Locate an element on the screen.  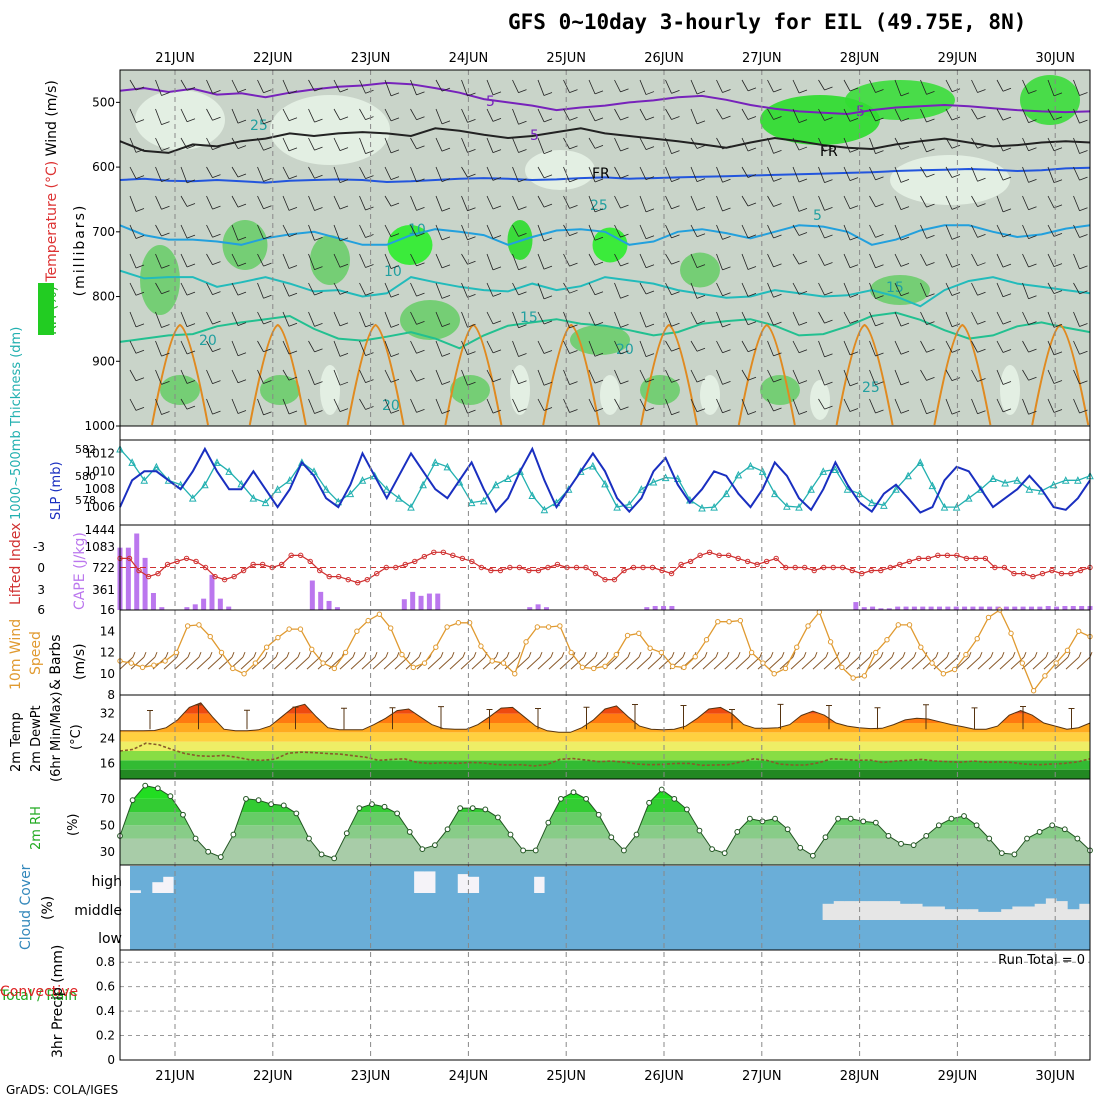
cloud-cover-panel: high middle low Cloud Cover (%) is located at coordinates (554, 907).